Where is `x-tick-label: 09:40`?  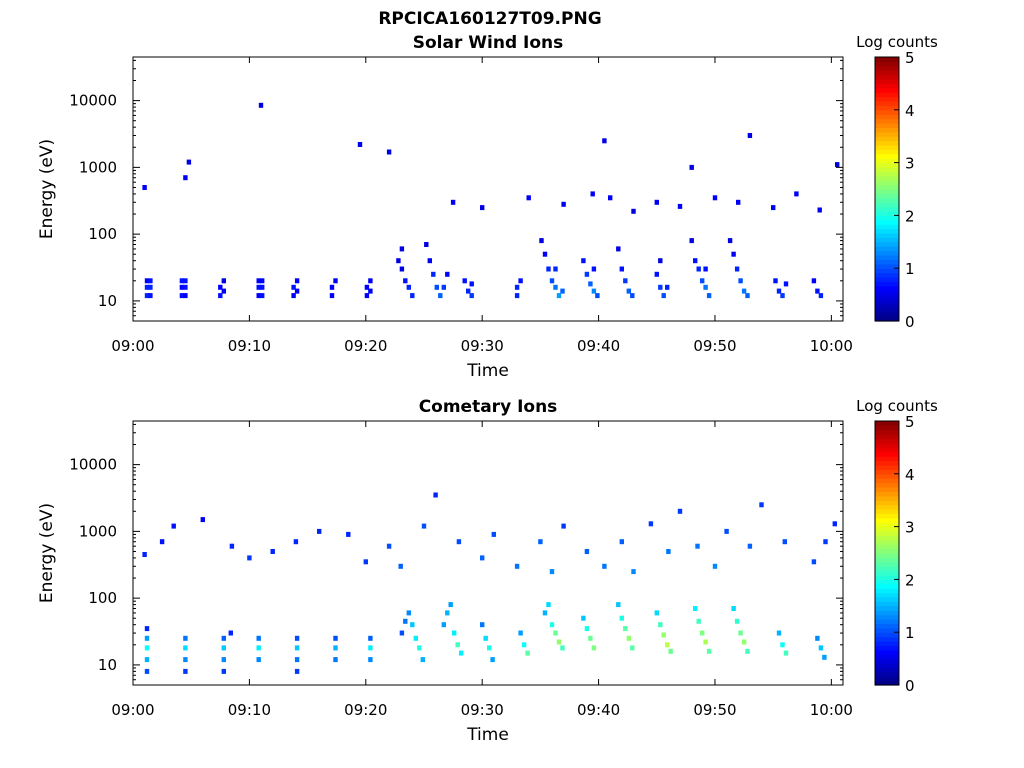
x-tick-label: 09:40 is located at coordinates (598, 346).